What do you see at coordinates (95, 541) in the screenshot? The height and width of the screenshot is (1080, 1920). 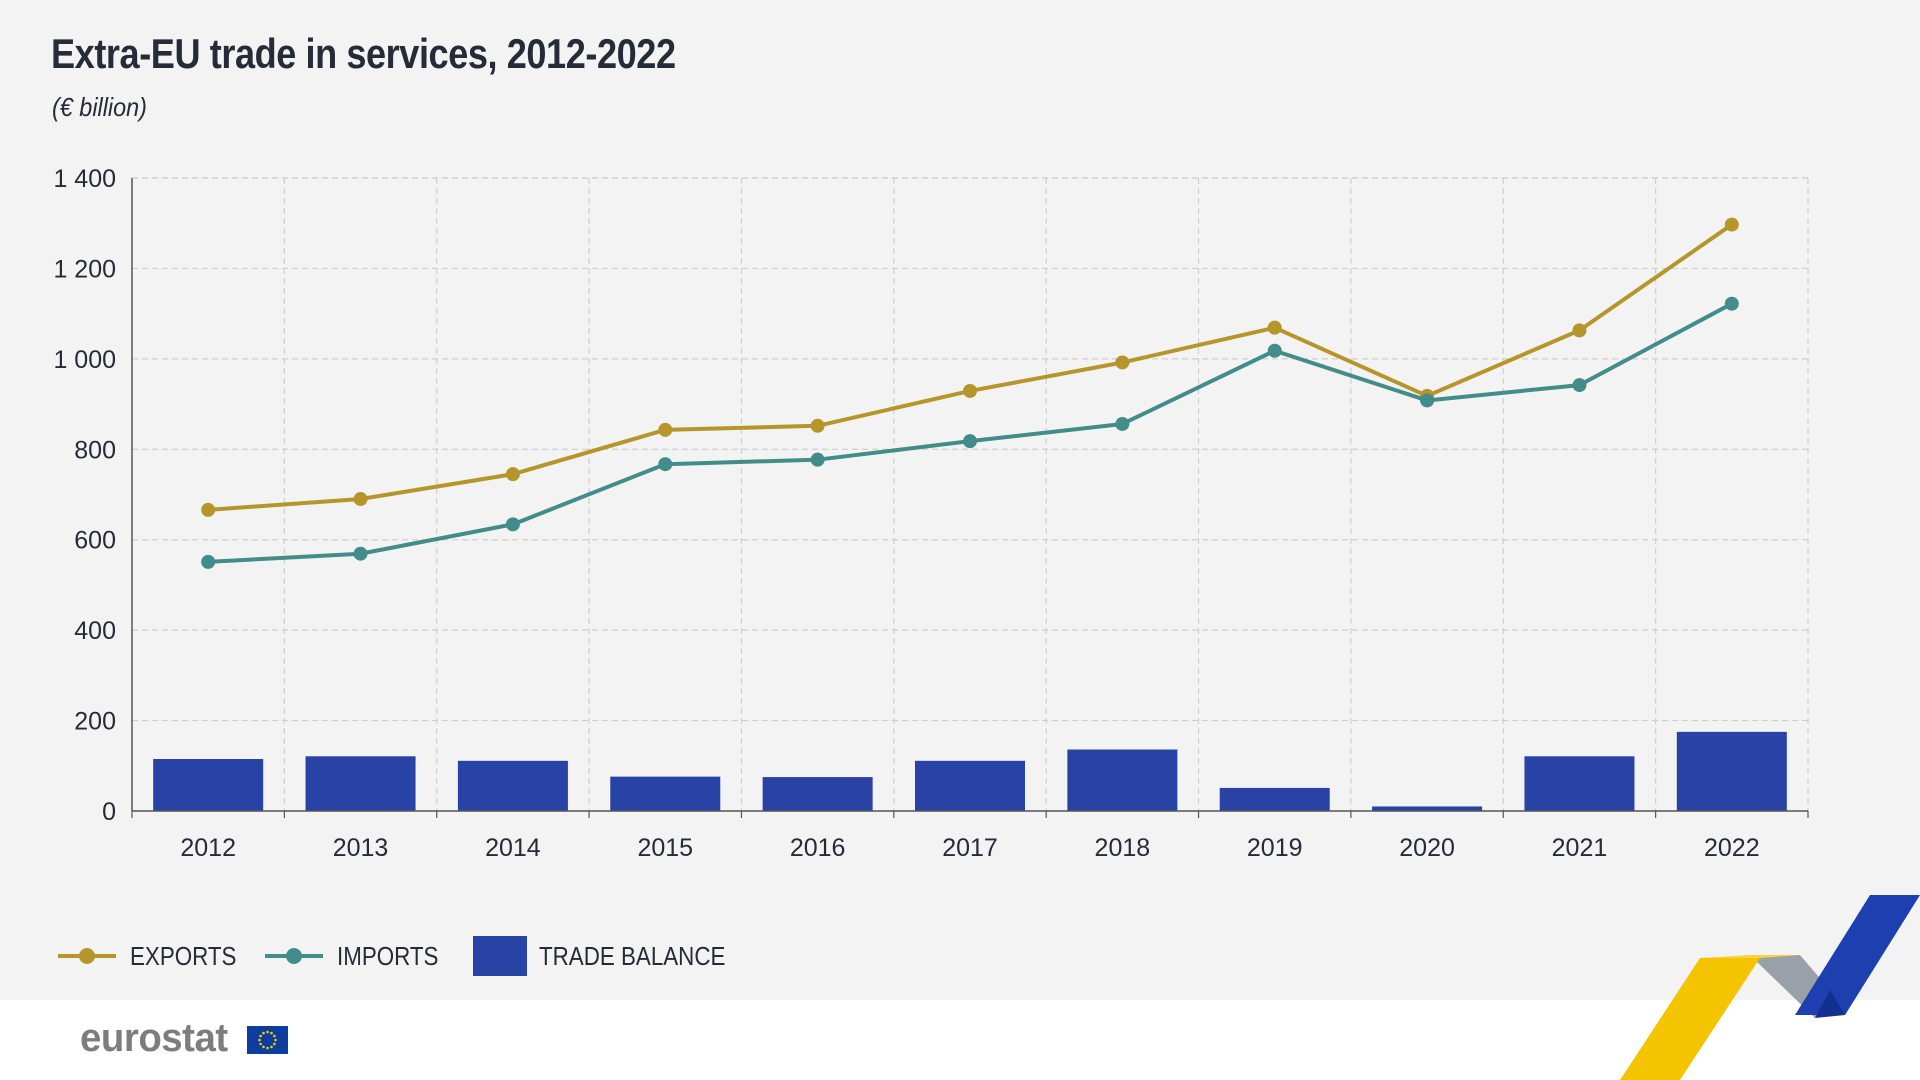 I see `y-tick-label: 600` at bounding box center [95, 541].